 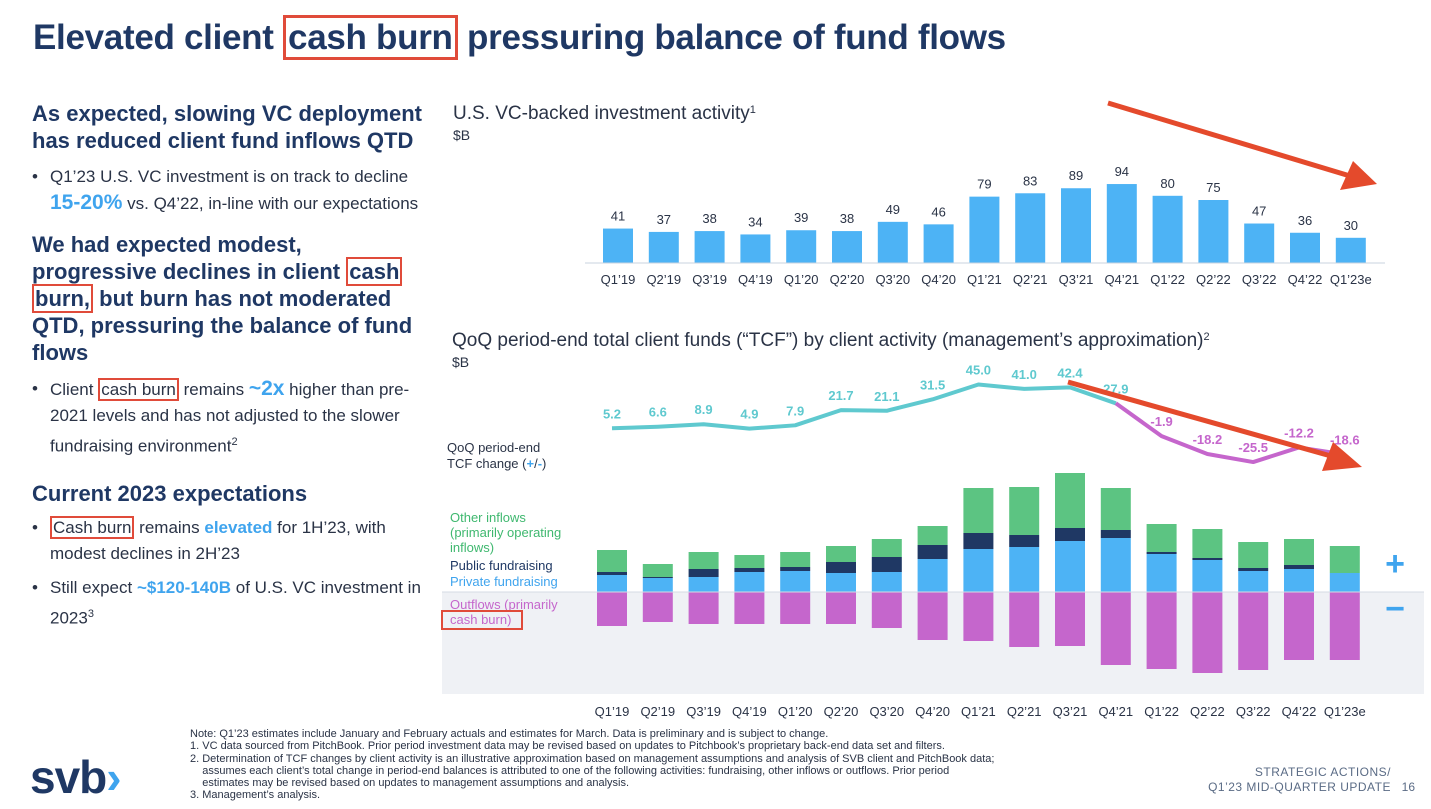 What do you see at coordinates (892, 279) in the screenshot?
I see `x-tick-label: Q3’20` at bounding box center [892, 279].